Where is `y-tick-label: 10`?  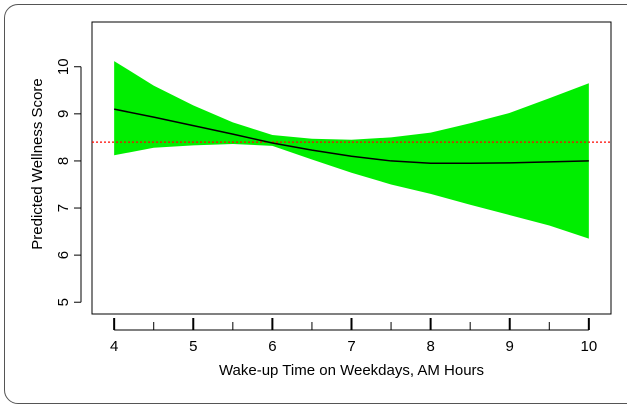 y-tick-label: 10 is located at coordinates (63, 66).